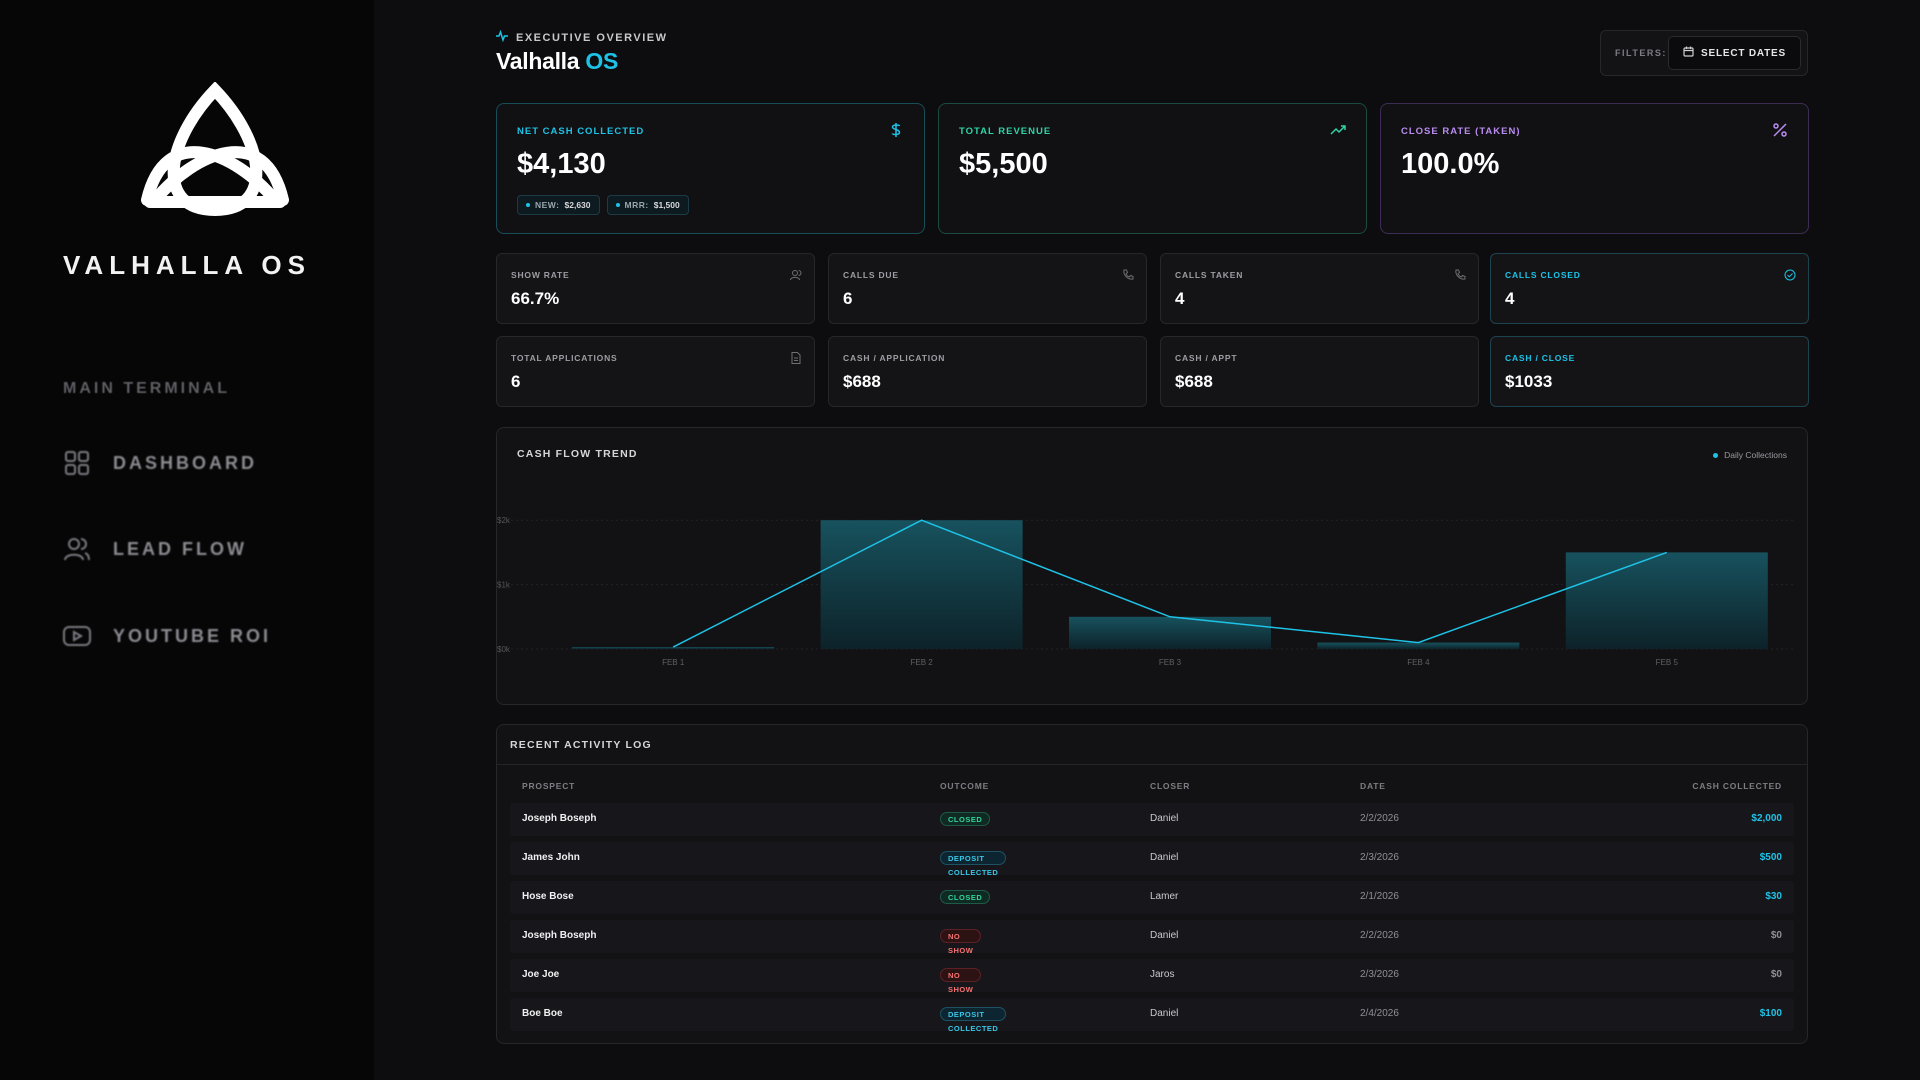 The height and width of the screenshot is (1080, 1920). Describe the element at coordinates (1770, 1013) in the screenshot. I see `cash-collected: $100` at that location.